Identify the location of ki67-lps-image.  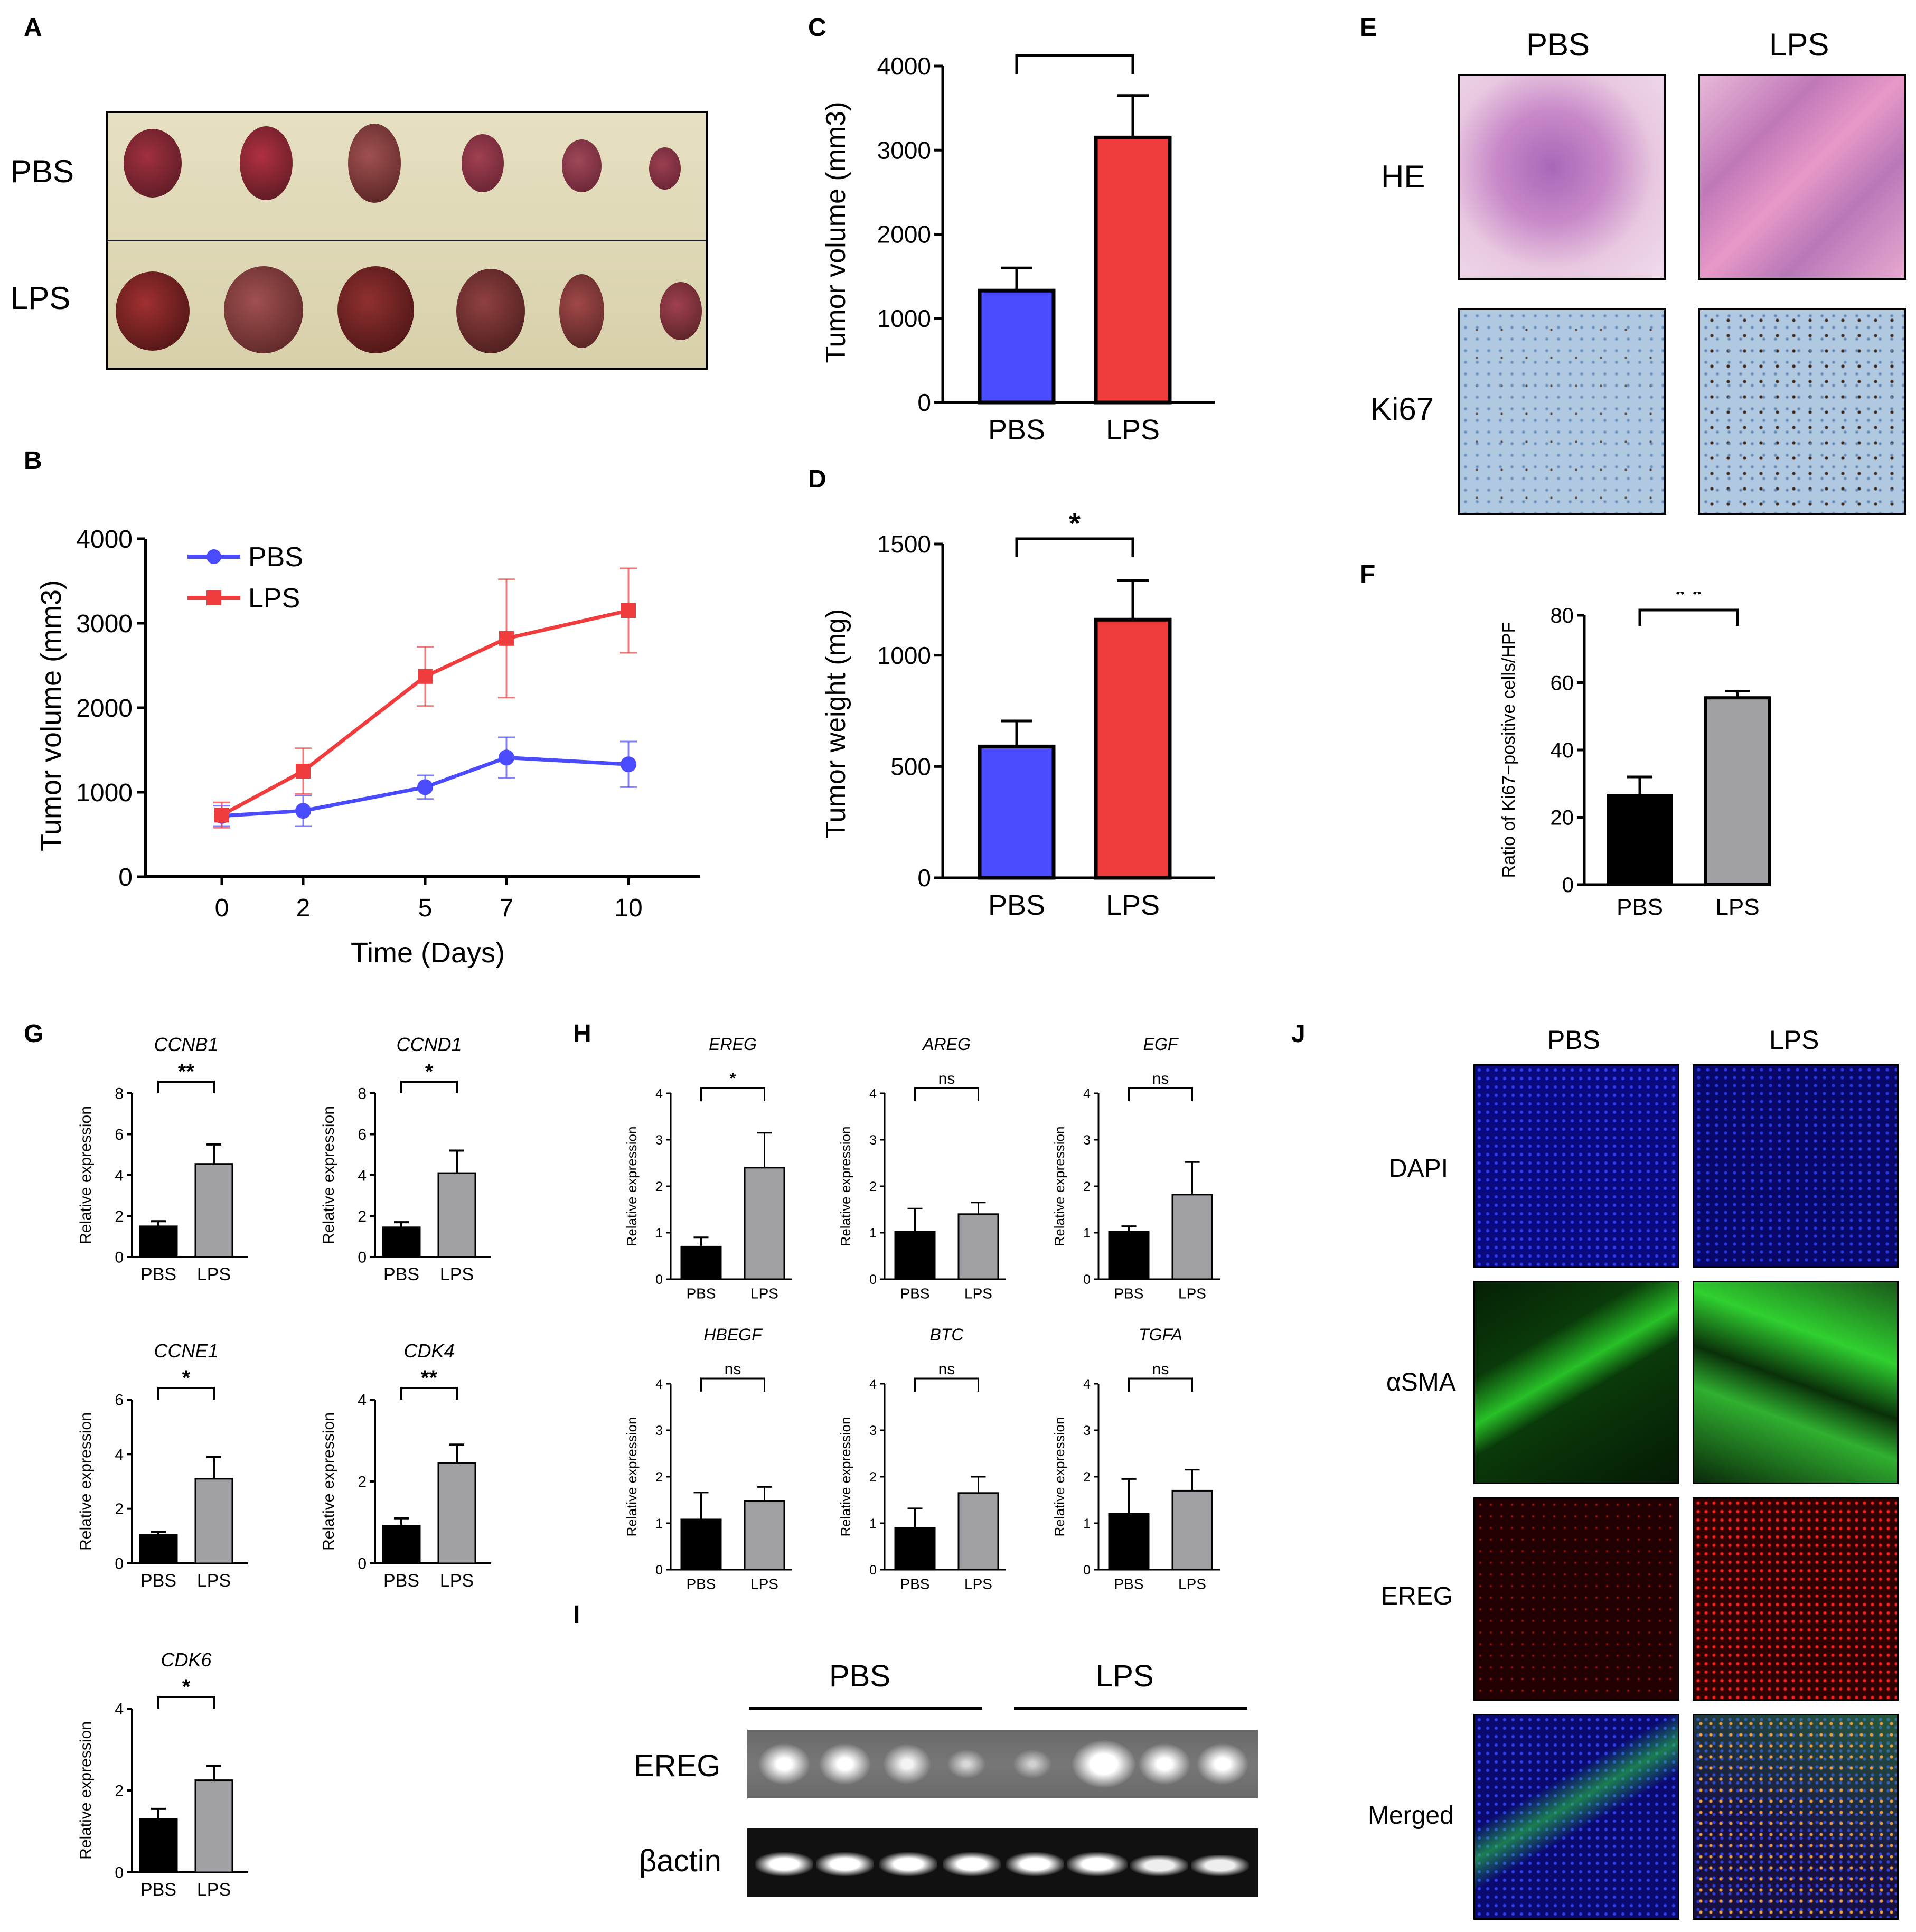
(1802, 411).